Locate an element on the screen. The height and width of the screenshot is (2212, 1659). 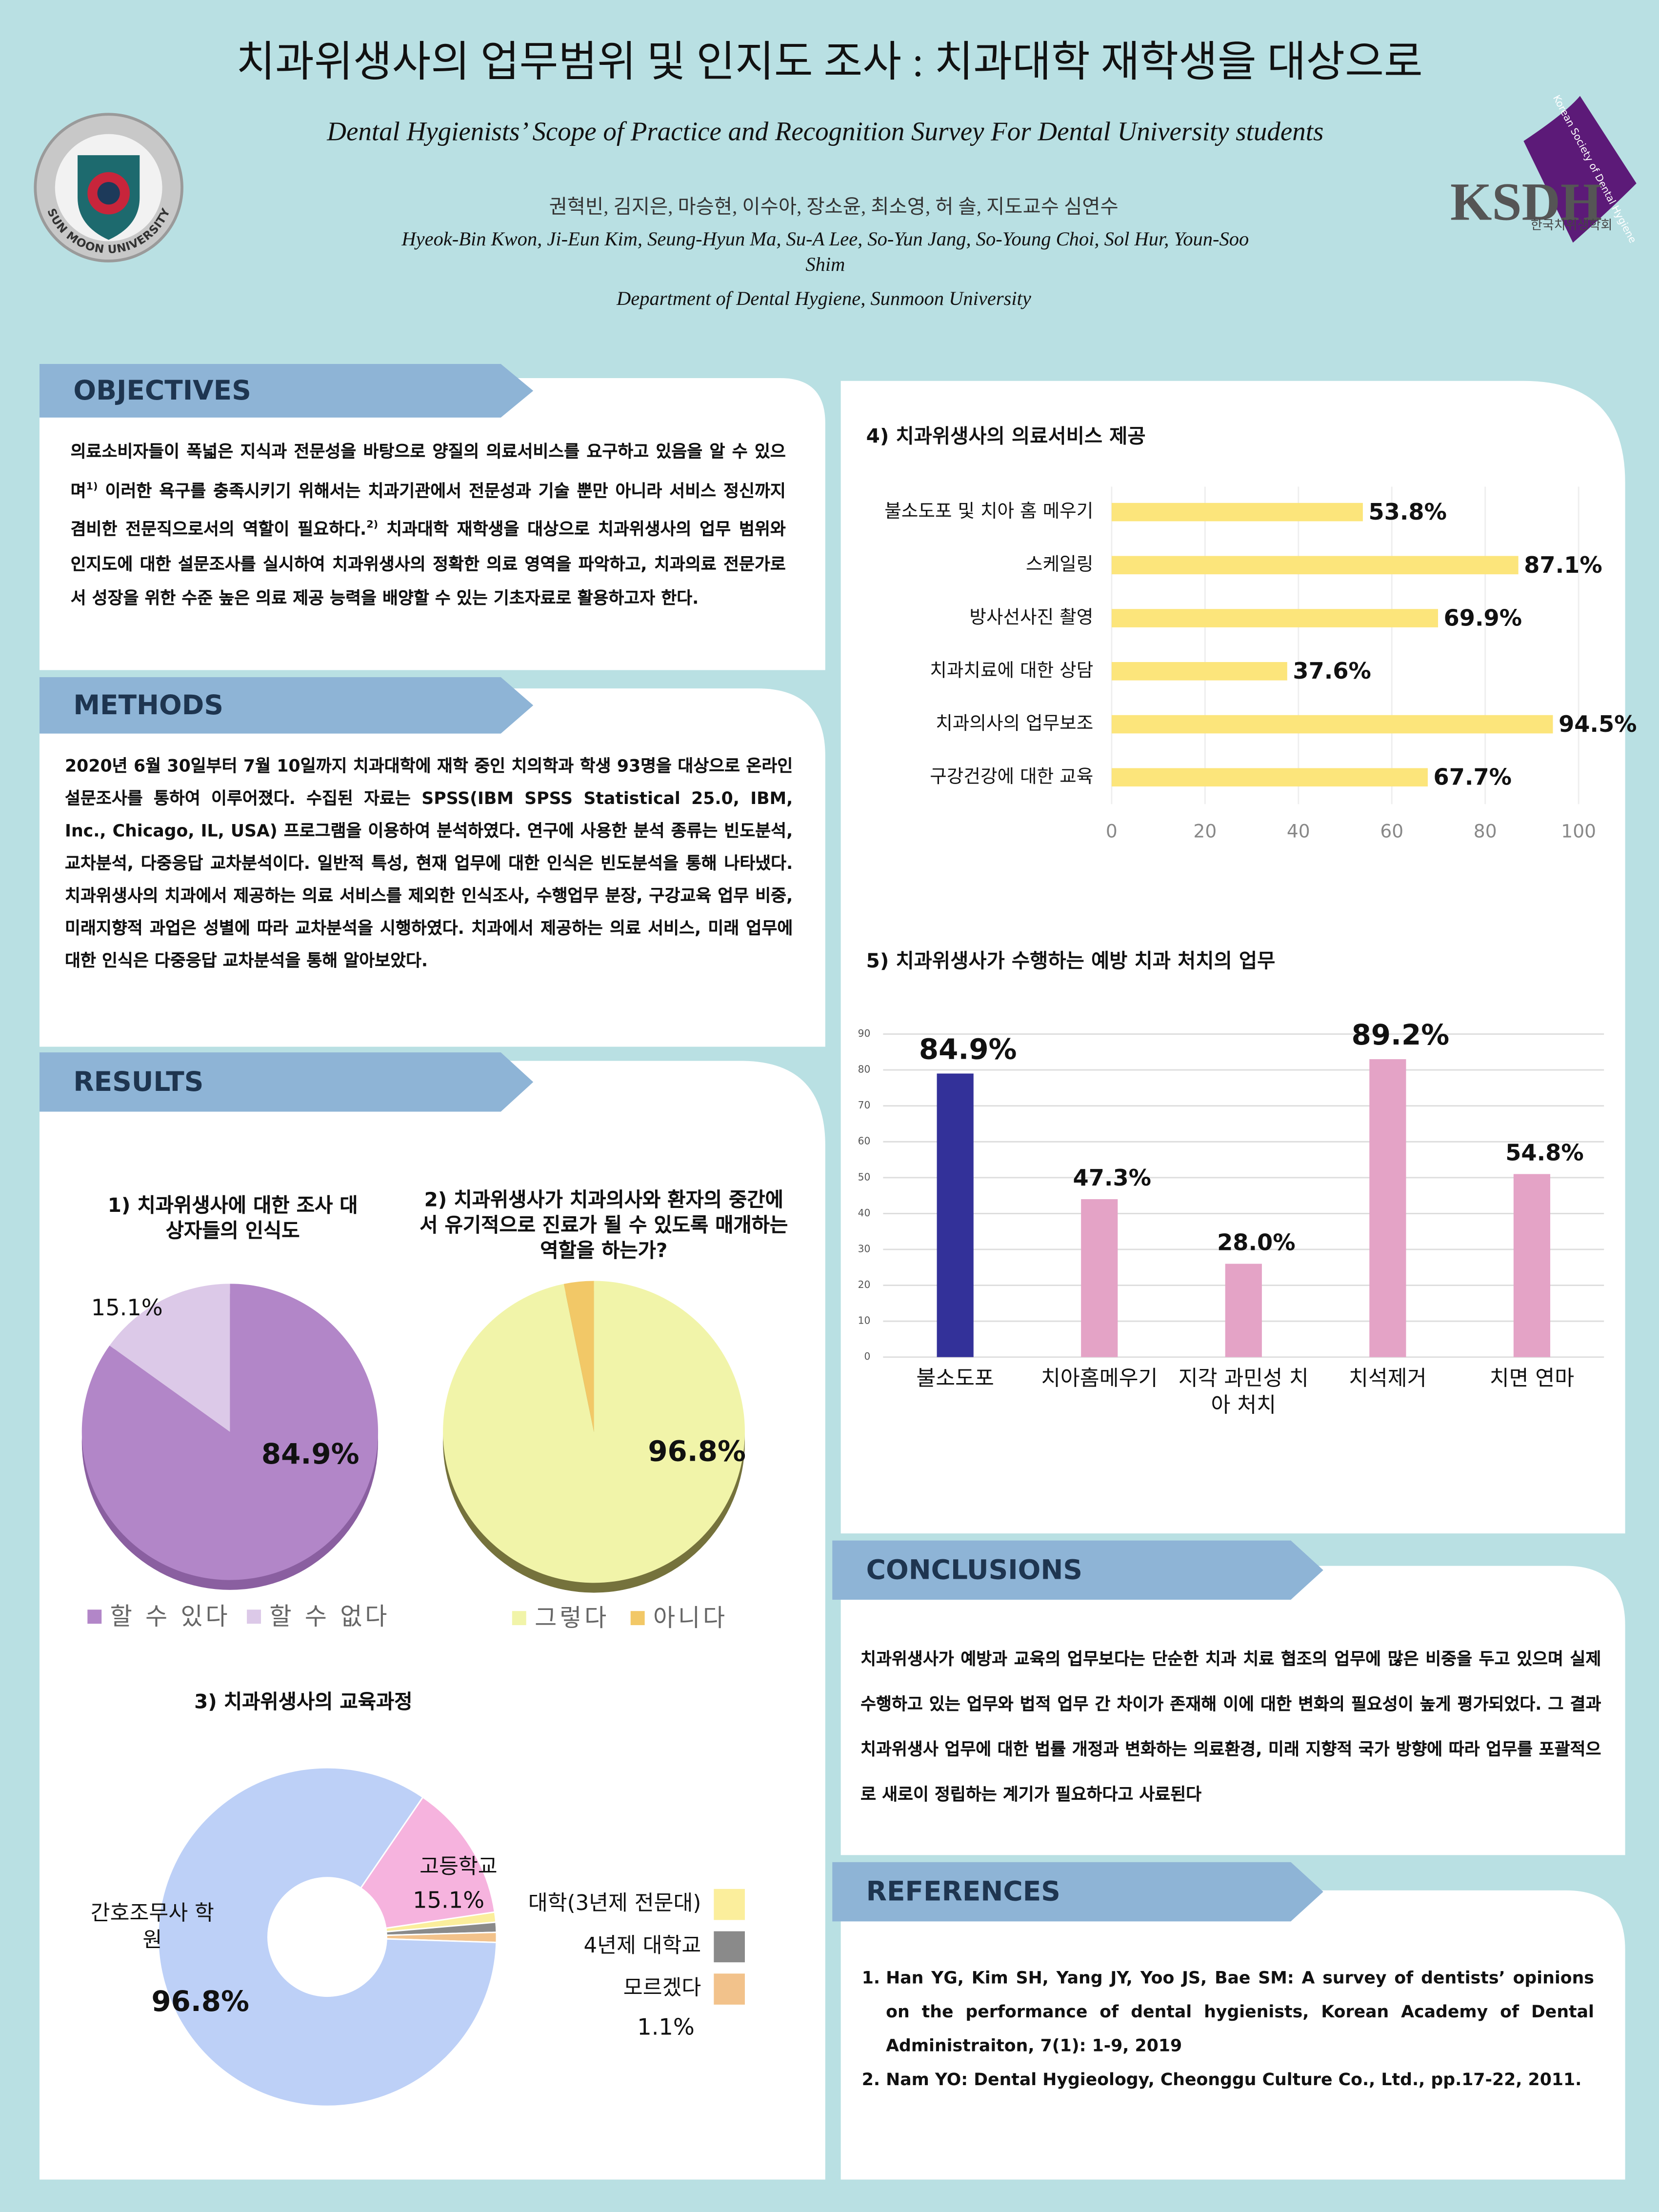
data-label: 67.7% is located at coordinates (1473, 777).